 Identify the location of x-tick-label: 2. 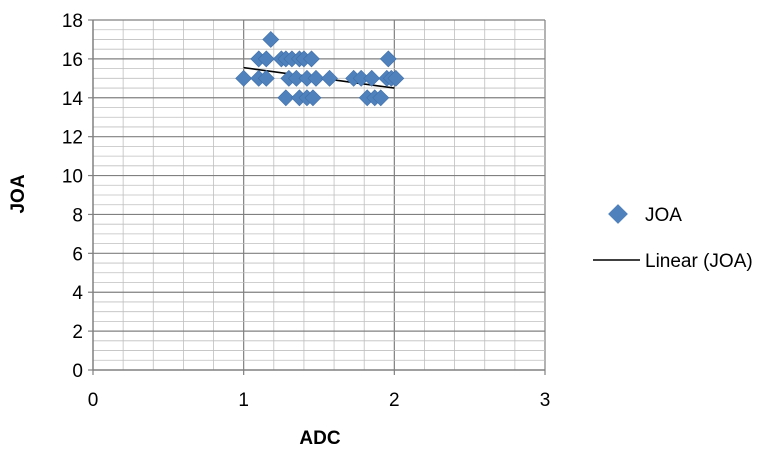
(394, 400).